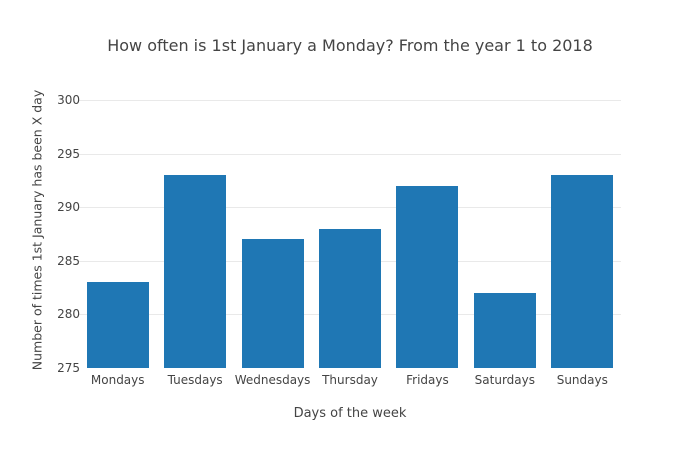 The image size is (700, 450). What do you see at coordinates (582, 380) in the screenshot?
I see `x-tick-label: Sundays` at bounding box center [582, 380].